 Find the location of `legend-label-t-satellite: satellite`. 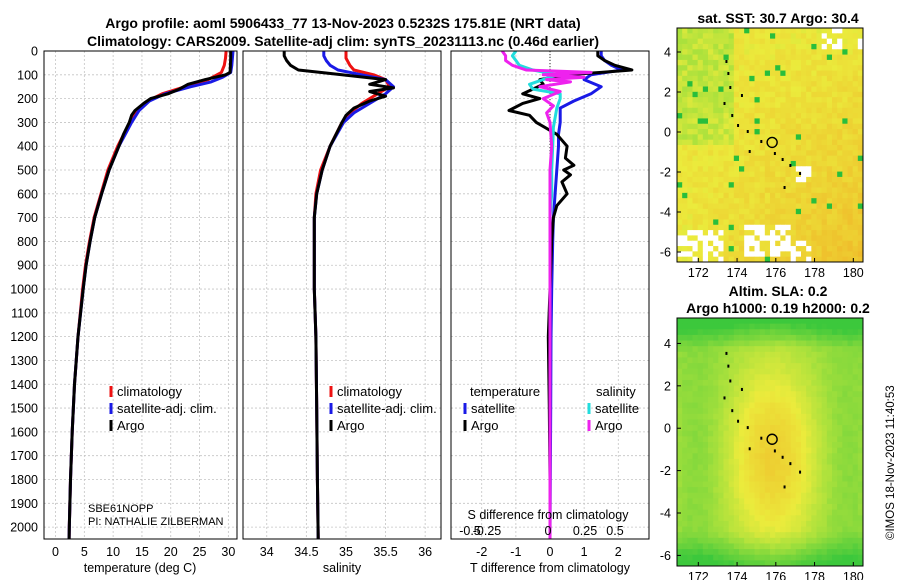

legend-label-t-satellite: satellite is located at coordinates (493, 408).